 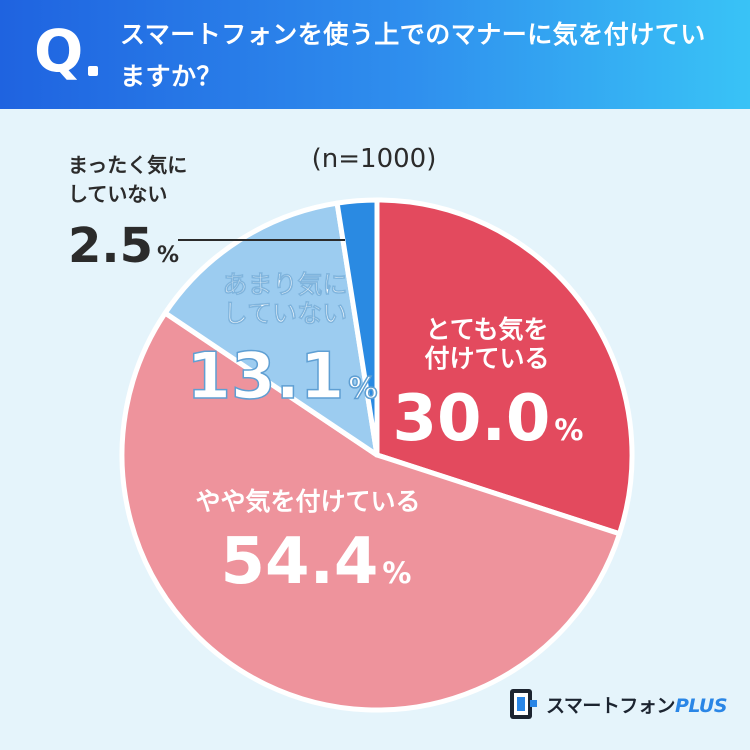 What do you see at coordinates (93, 71) in the screenshot?
I see `q-dot` at bounding box center [93, 71].